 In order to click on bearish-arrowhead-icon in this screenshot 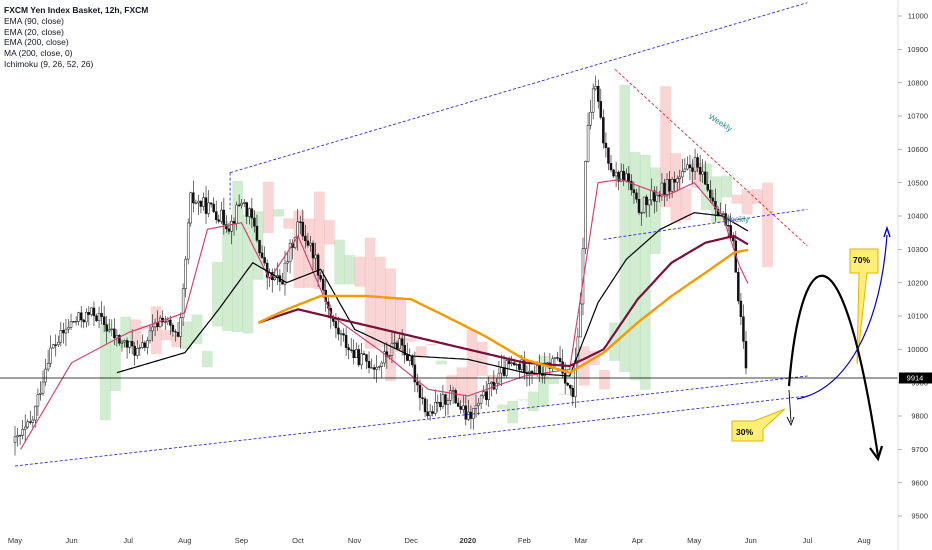, I will do `click(876, 453)`.